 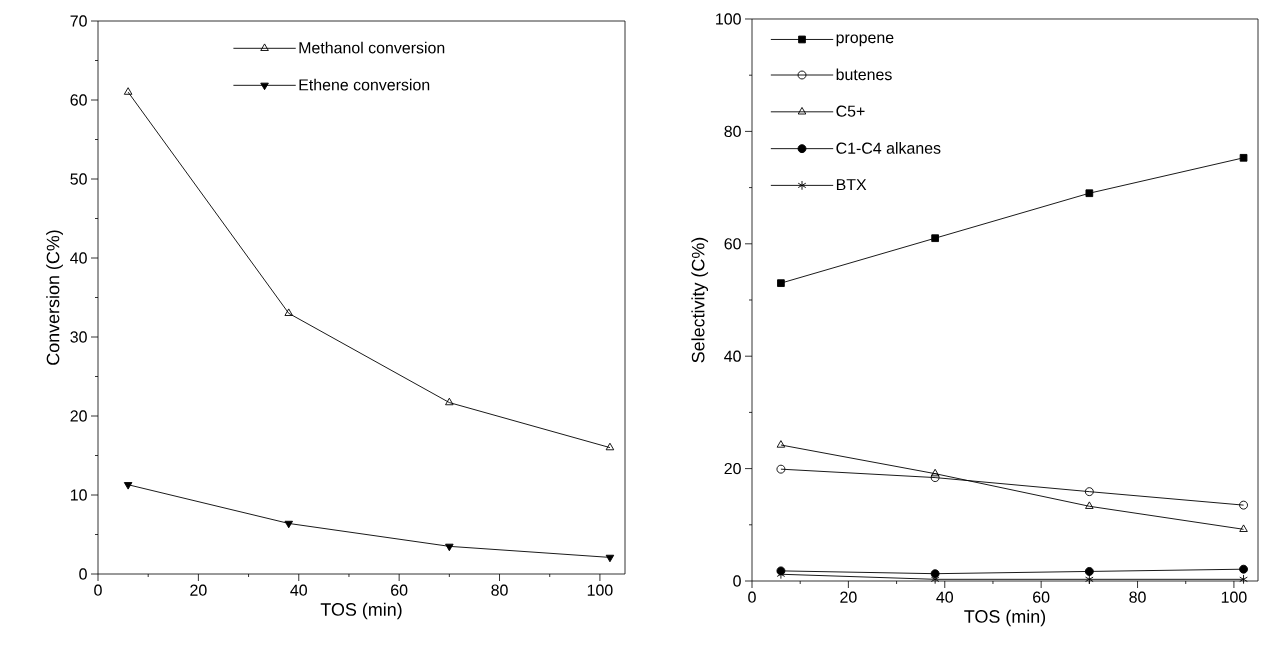 I want to click on legend-label: Methanol conversion, so click(x=372, y=47).